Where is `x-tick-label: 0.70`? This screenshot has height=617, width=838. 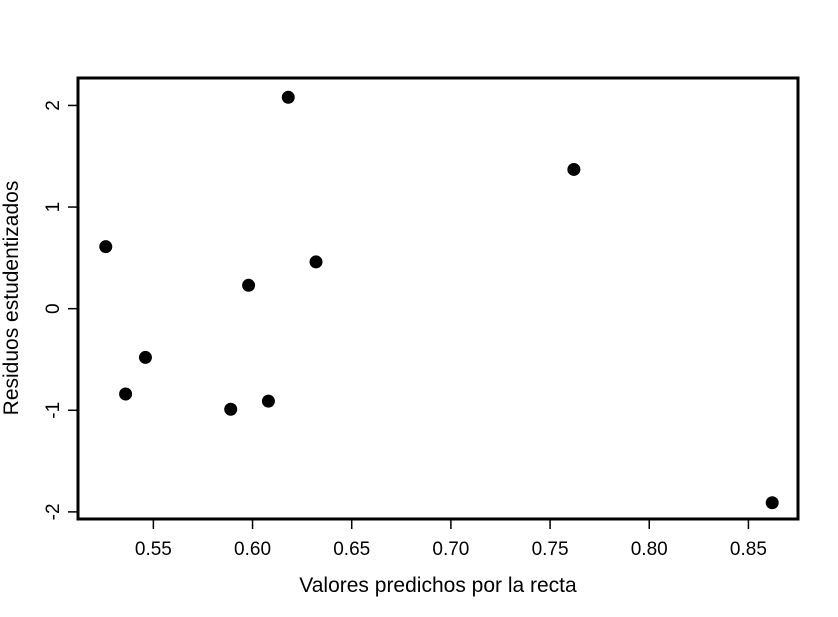 x-tick-label: 0.70 is located at coordinates (450, 549).